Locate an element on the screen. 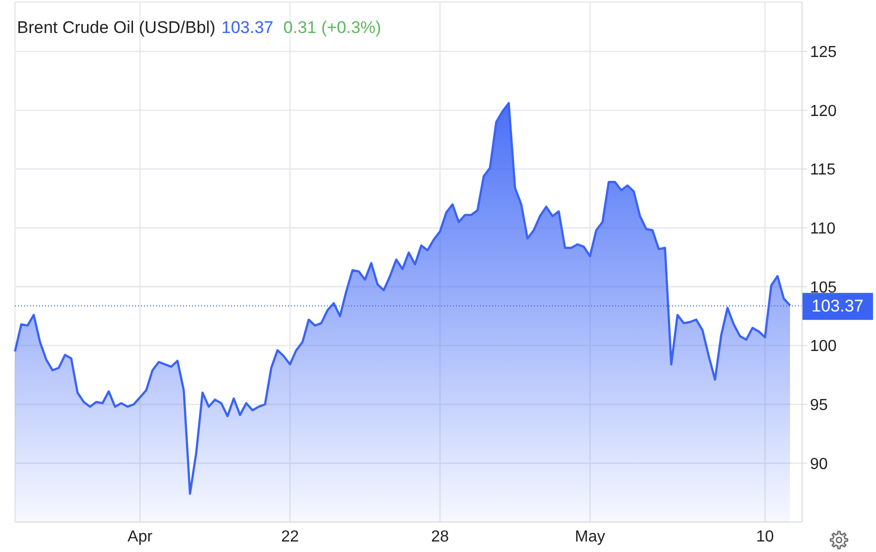 The width and height of the screenshot is (876, 552). y-tick-label: 110 is located at coordinates (823, 229).